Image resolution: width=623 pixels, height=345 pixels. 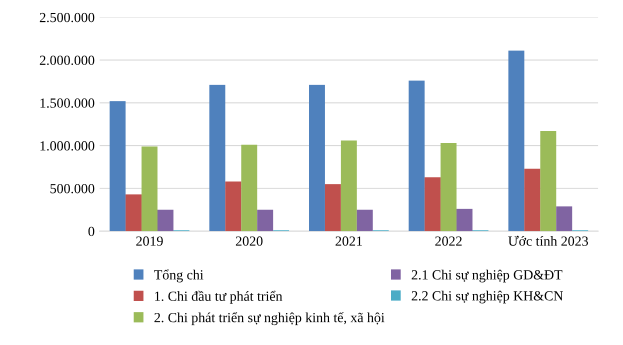 What do you see at coordinates (249, 241) in the screenshot?
I see `x-tick-label: 2020` at bounding box center [249, 241].